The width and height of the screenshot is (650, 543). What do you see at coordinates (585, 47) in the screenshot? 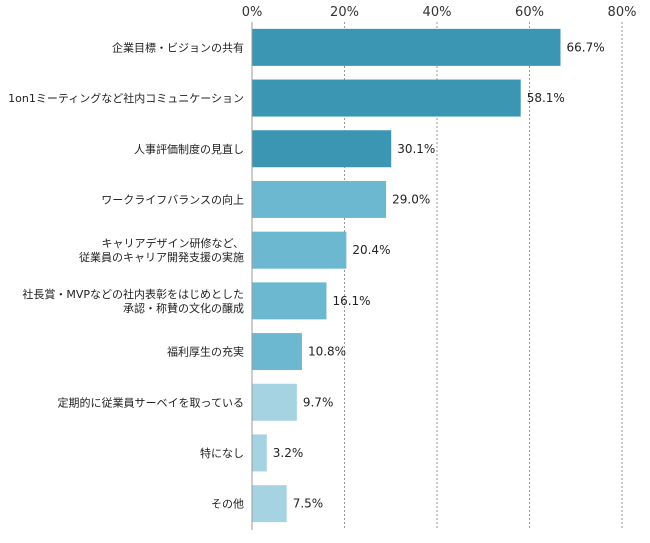
I see `value-label: 66.7%` at bounding box center [585, 47].